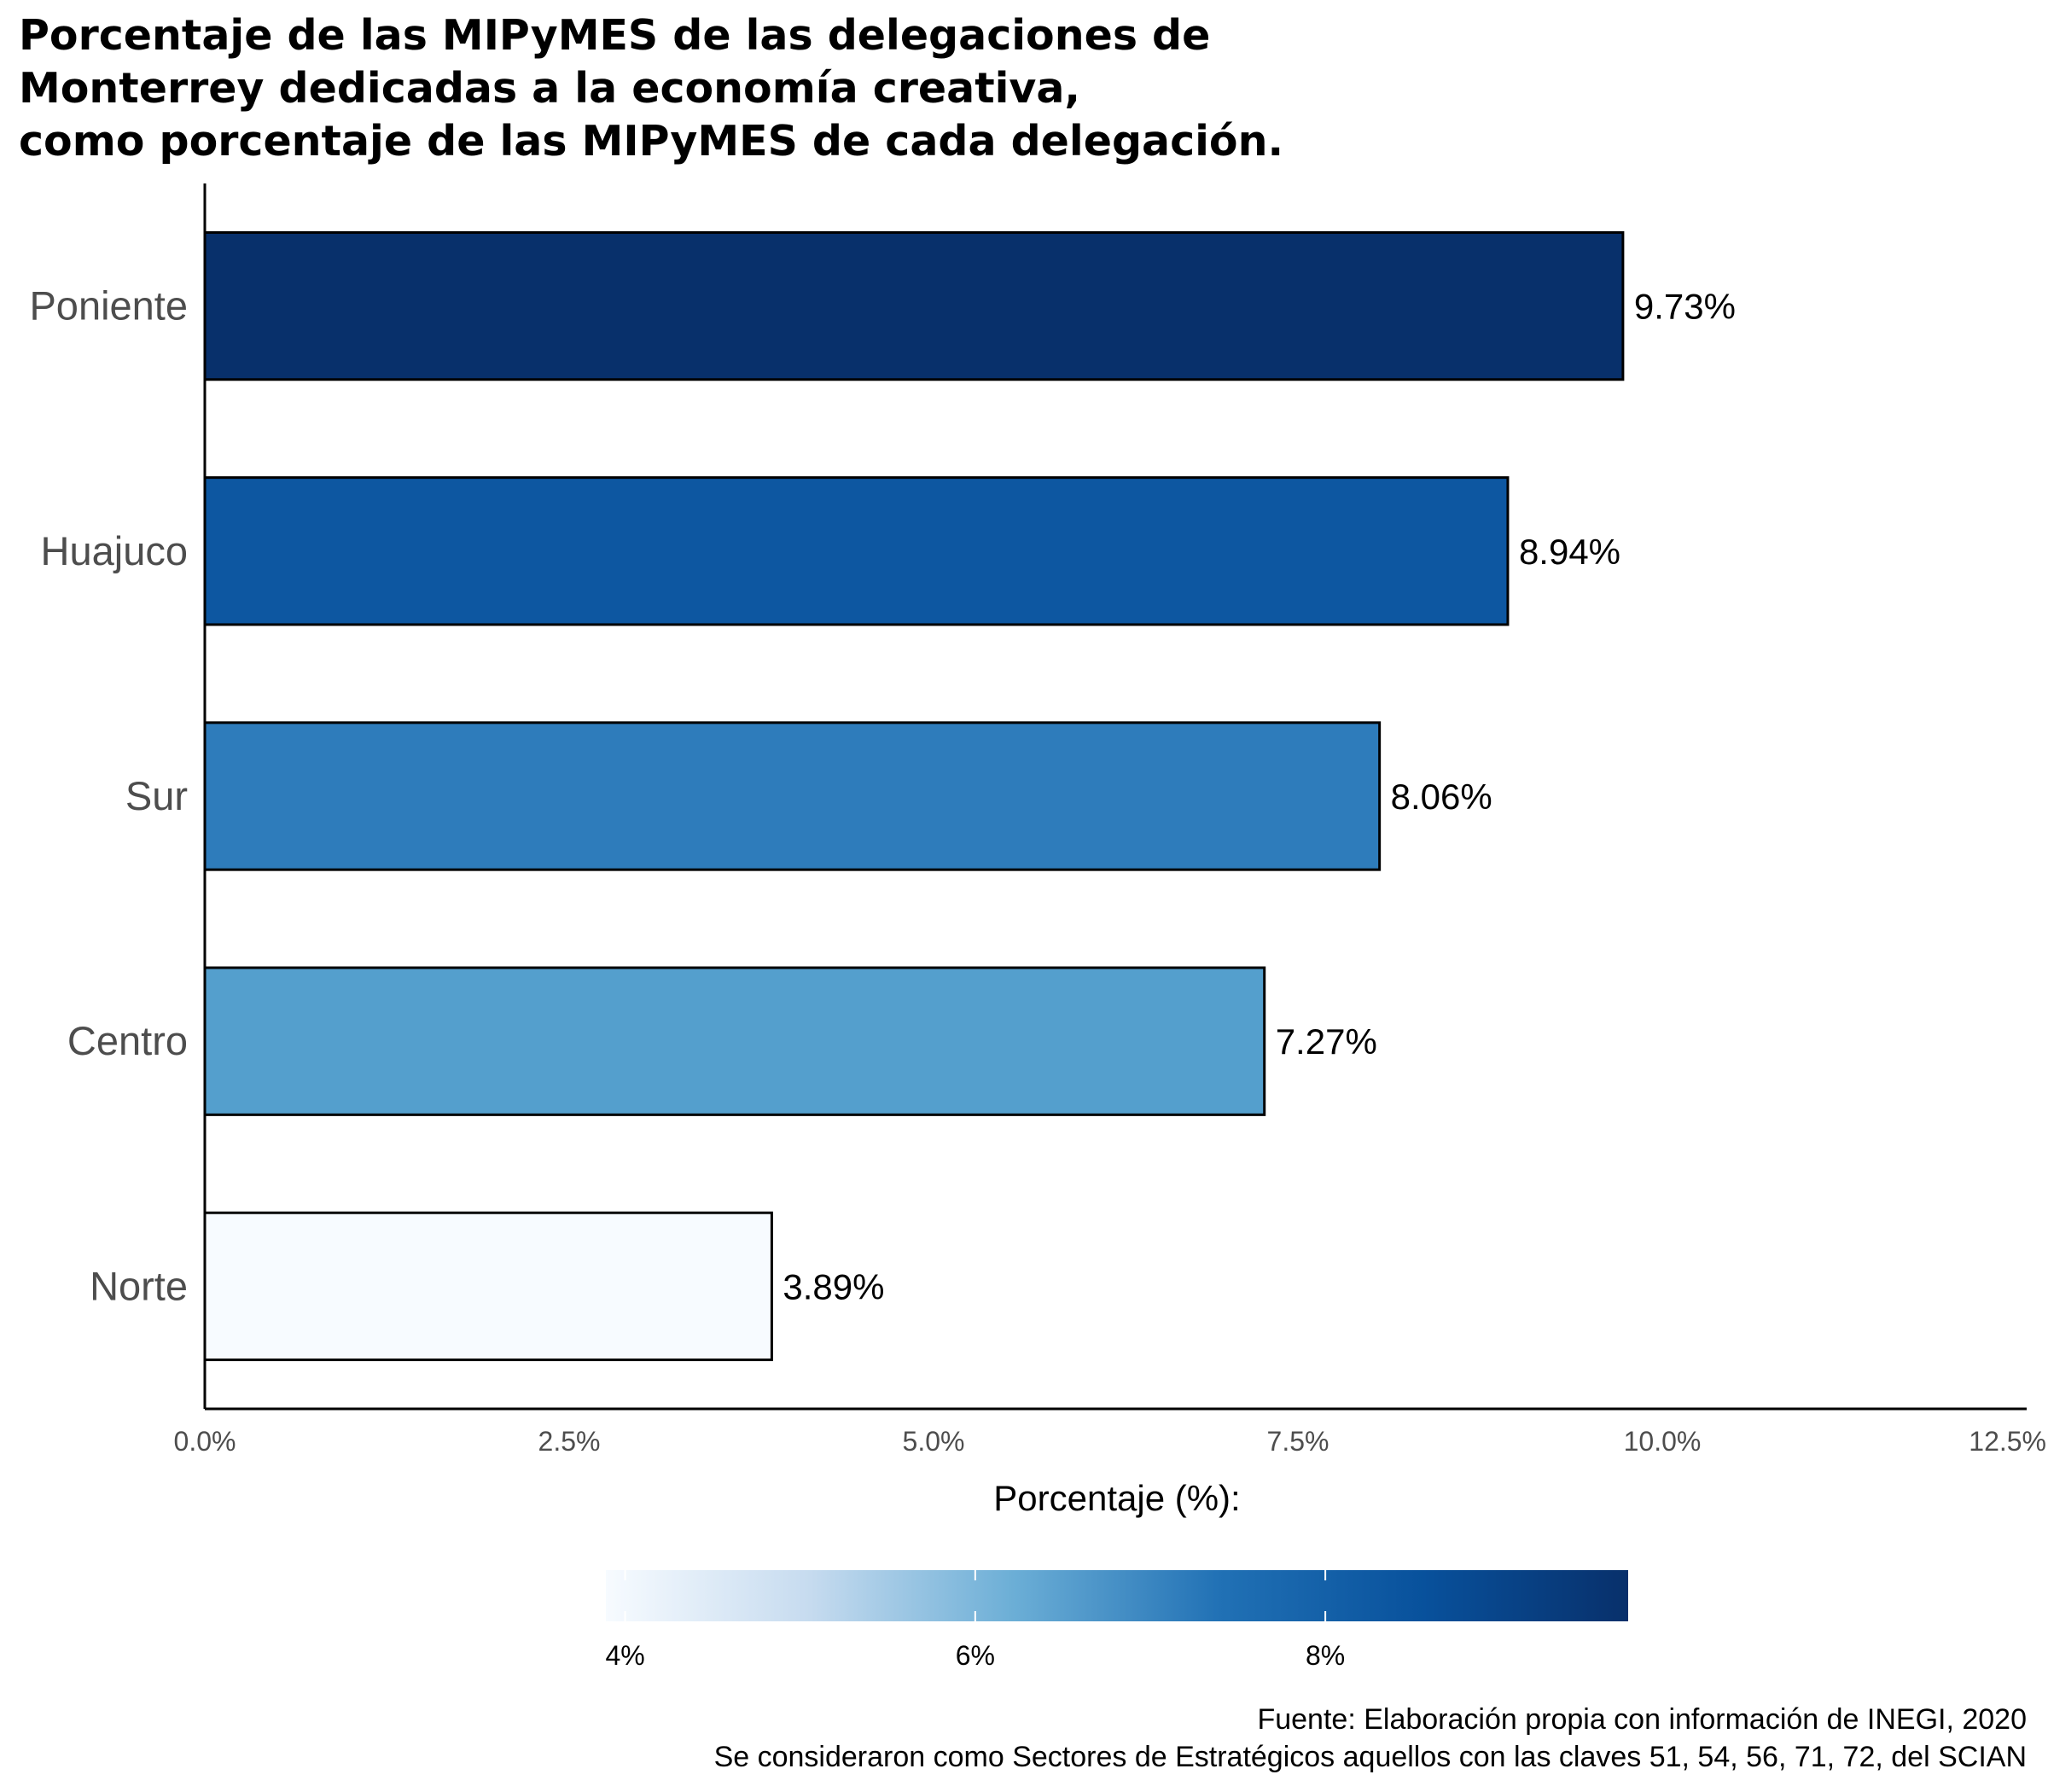 This screenshot has width=2048, height=1792. I want to click on value-label-sur: 8.06%, so click(1441, 797).